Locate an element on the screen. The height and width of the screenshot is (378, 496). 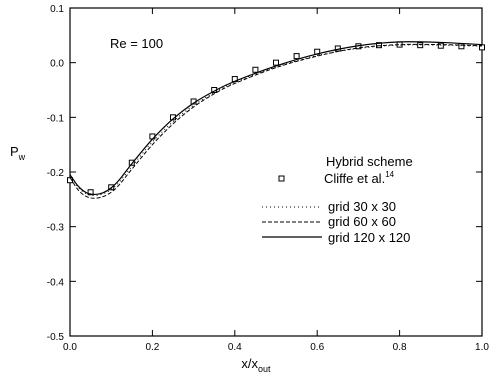
y-axis-title: Pw is located at coordinates (18, 153).